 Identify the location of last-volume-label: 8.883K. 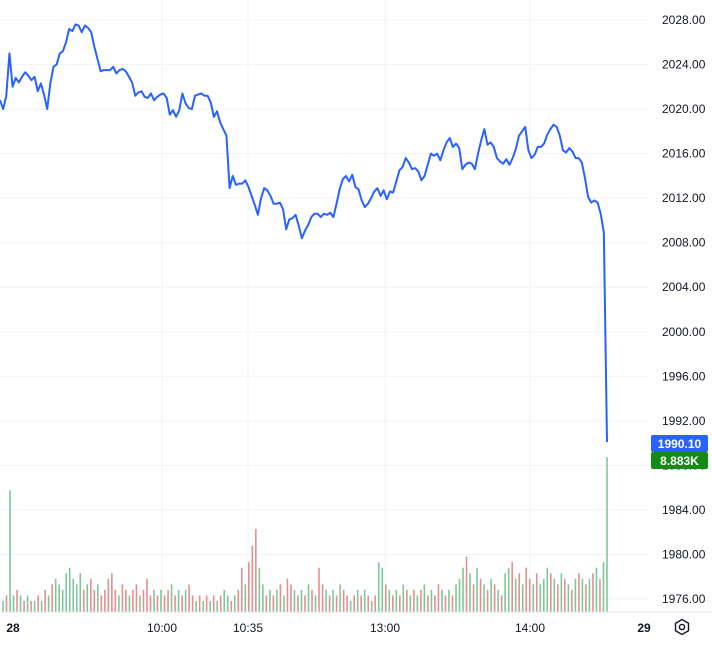
(679, 461).